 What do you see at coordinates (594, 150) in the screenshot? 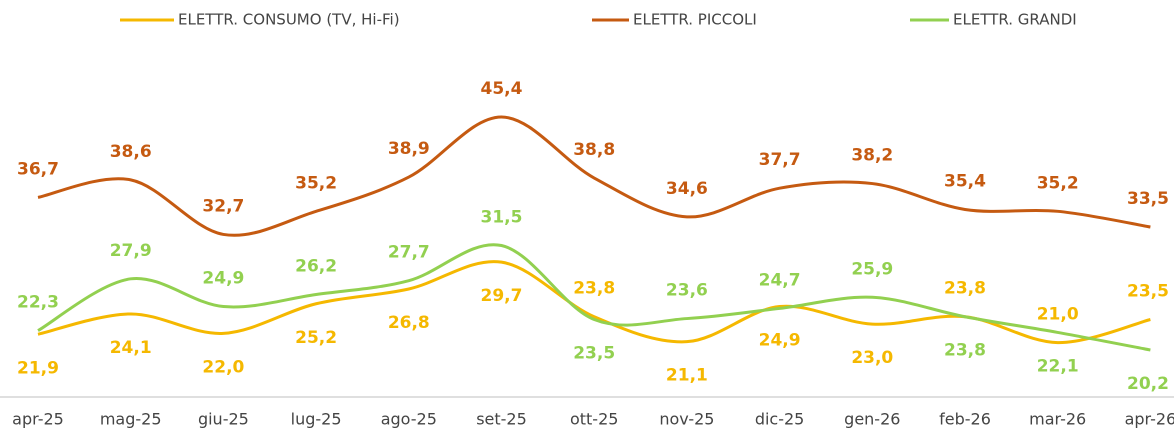
I see `data-label: 38,8` at bounding box center [594, 150].